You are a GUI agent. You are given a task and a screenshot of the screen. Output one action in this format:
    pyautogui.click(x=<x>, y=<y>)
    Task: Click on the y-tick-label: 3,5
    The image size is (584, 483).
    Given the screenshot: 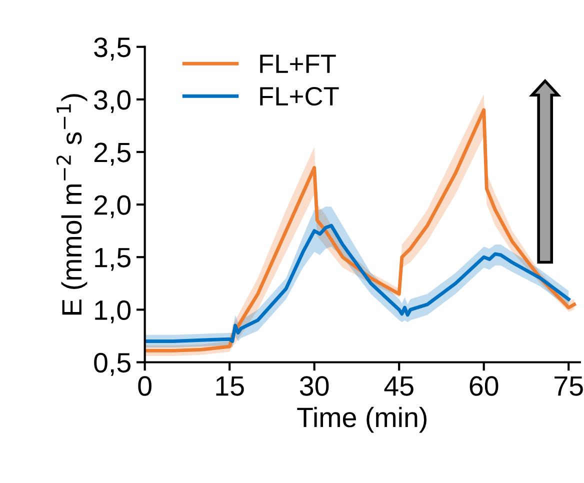 What is the action you would take?
    pyautogui.click(x=112, y=49)
    